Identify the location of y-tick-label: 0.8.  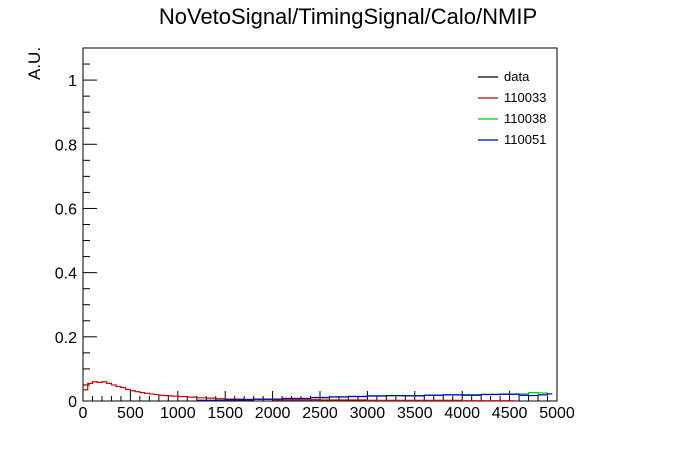
(66, 145).